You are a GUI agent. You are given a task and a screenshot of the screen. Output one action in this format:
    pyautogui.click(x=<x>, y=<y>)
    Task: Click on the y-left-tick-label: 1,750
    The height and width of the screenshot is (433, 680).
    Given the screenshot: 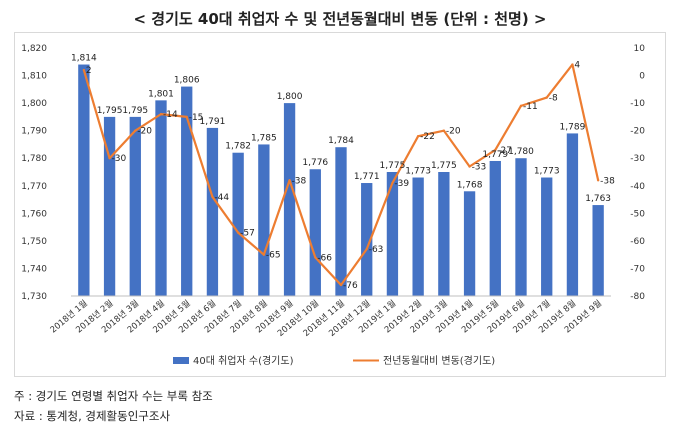 What is the action you would take?
    pyautogui.click(x=34, y=242)
    